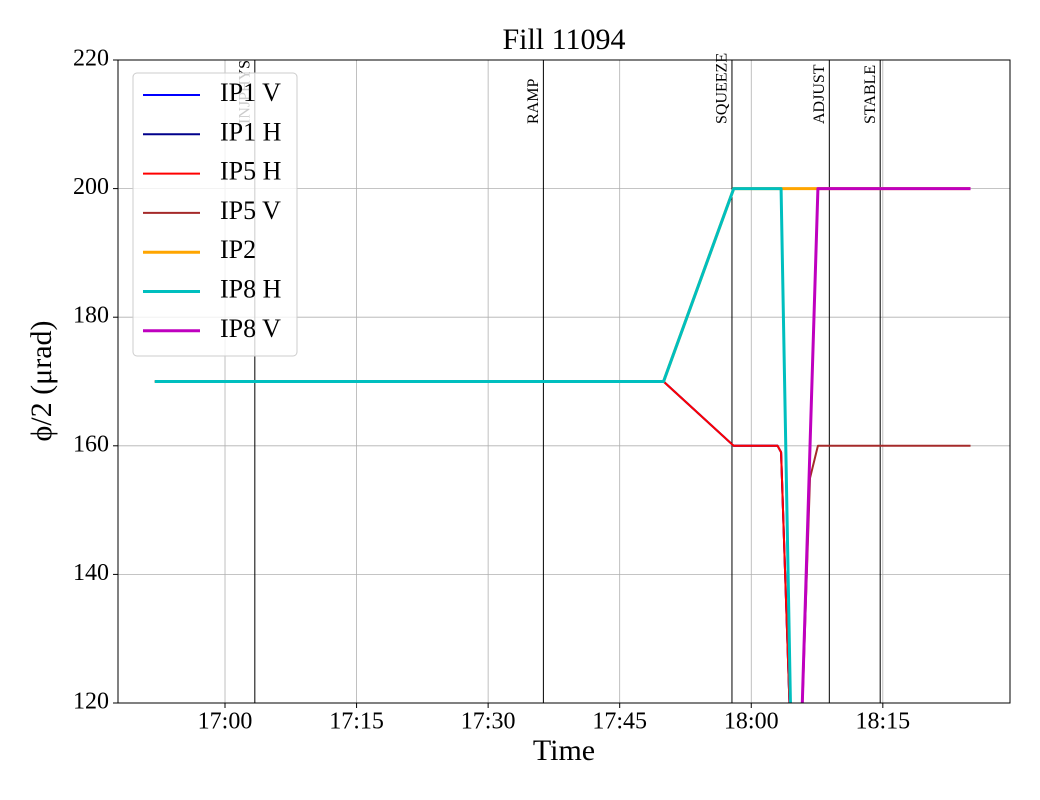 The width and height of the screenshot is (1040, 800). Describe the element at coordinates (91, 444) in the screenshot. I see `y-tick-label: 160` at that location.